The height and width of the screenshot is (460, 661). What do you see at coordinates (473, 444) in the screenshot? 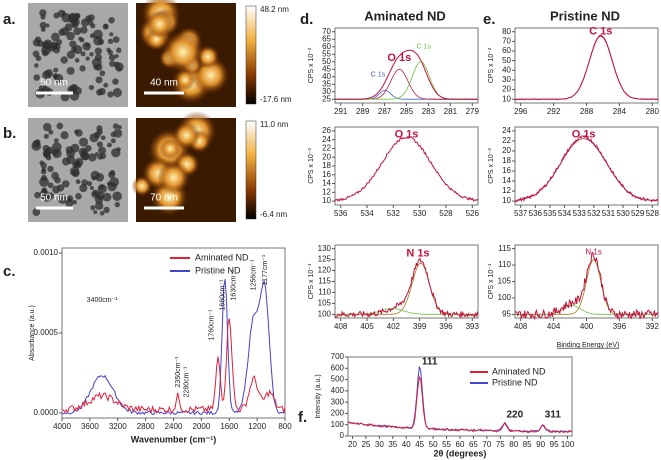
I see `x-tick-label: 65` at bounding box center [473, 444].